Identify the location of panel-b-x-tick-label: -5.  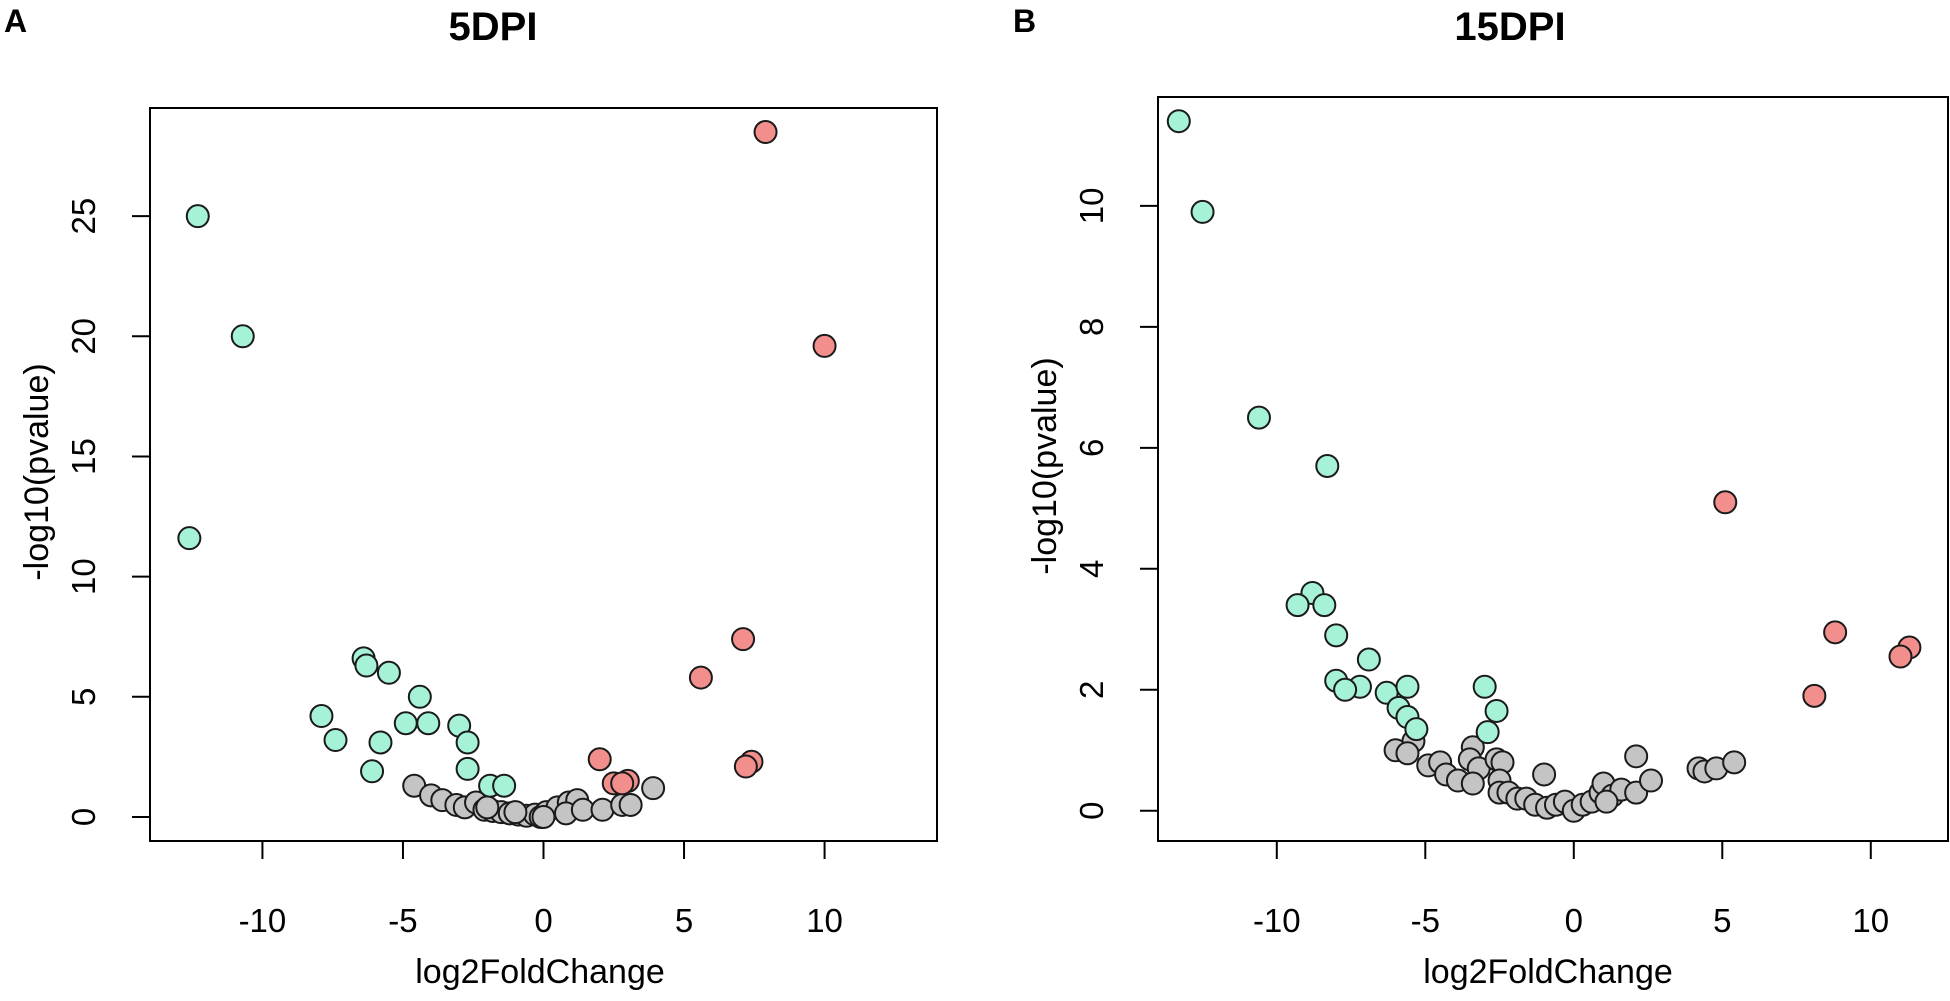
(1425, 920).